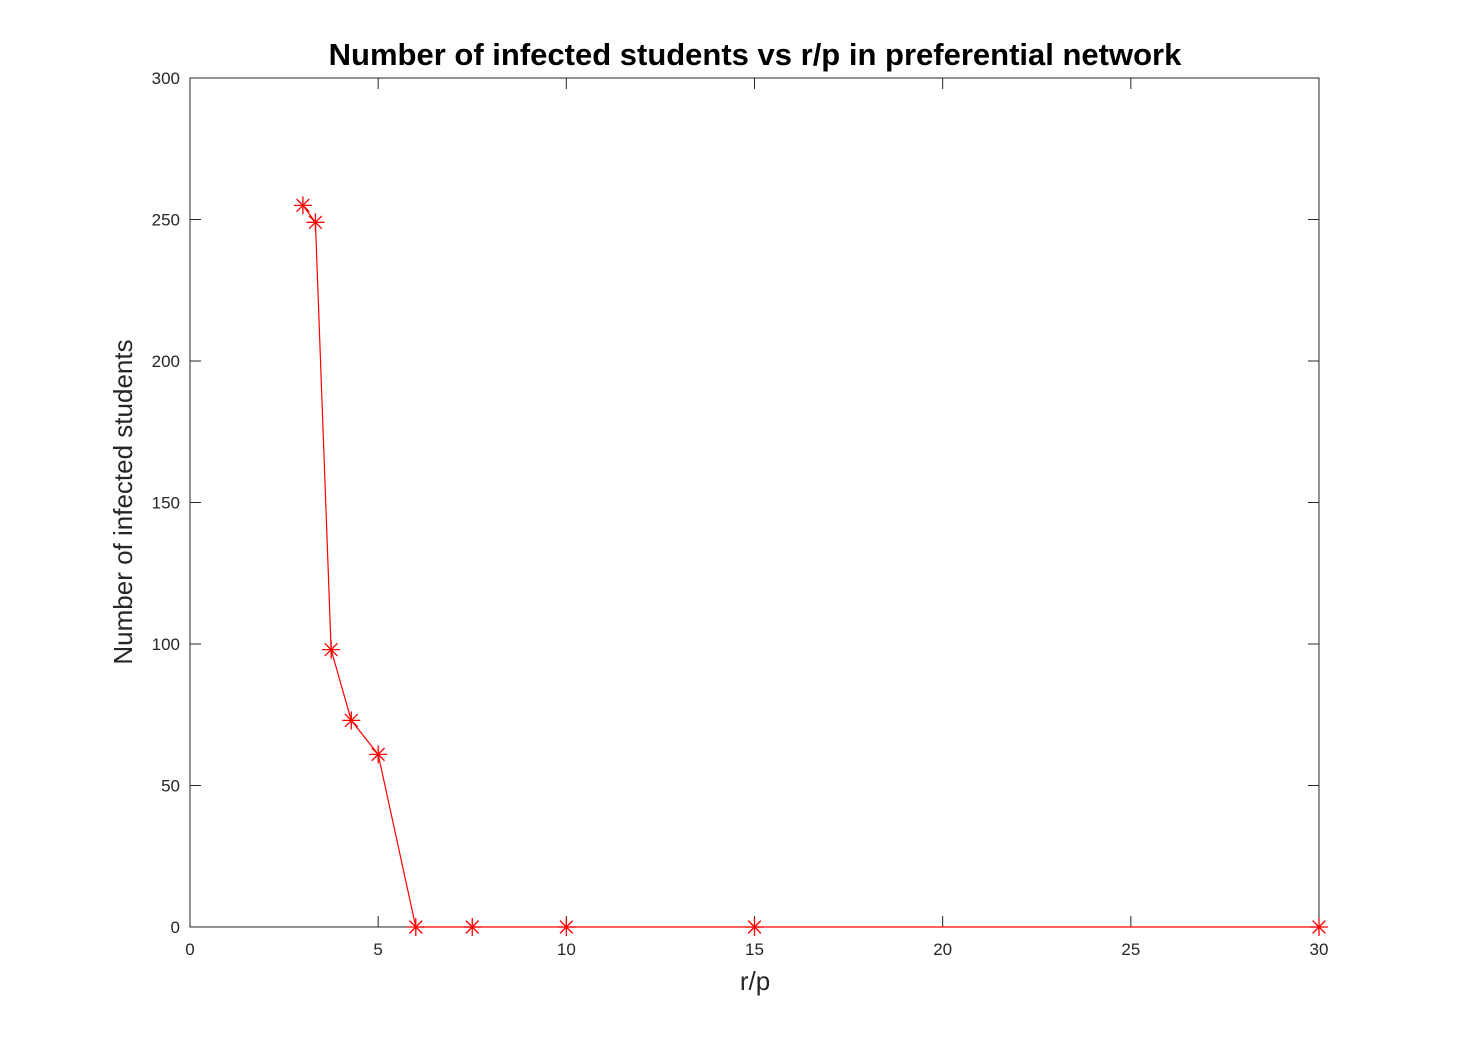  I want to click on y-tick-label: 50, so click(170, 786).